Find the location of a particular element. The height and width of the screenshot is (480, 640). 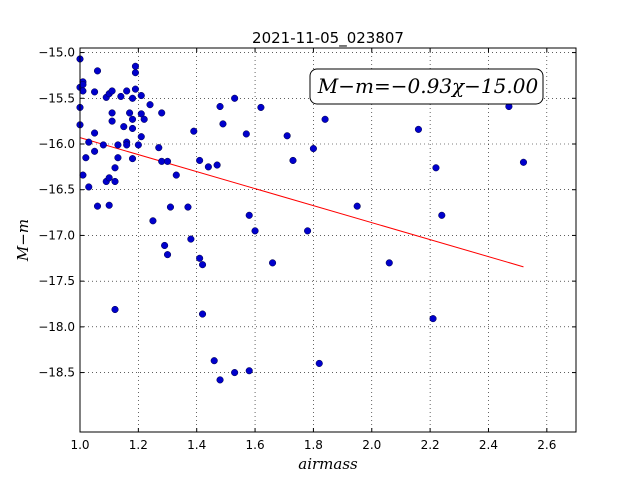

y-tick-label: −15.0 is located at coordinates (56, 53).